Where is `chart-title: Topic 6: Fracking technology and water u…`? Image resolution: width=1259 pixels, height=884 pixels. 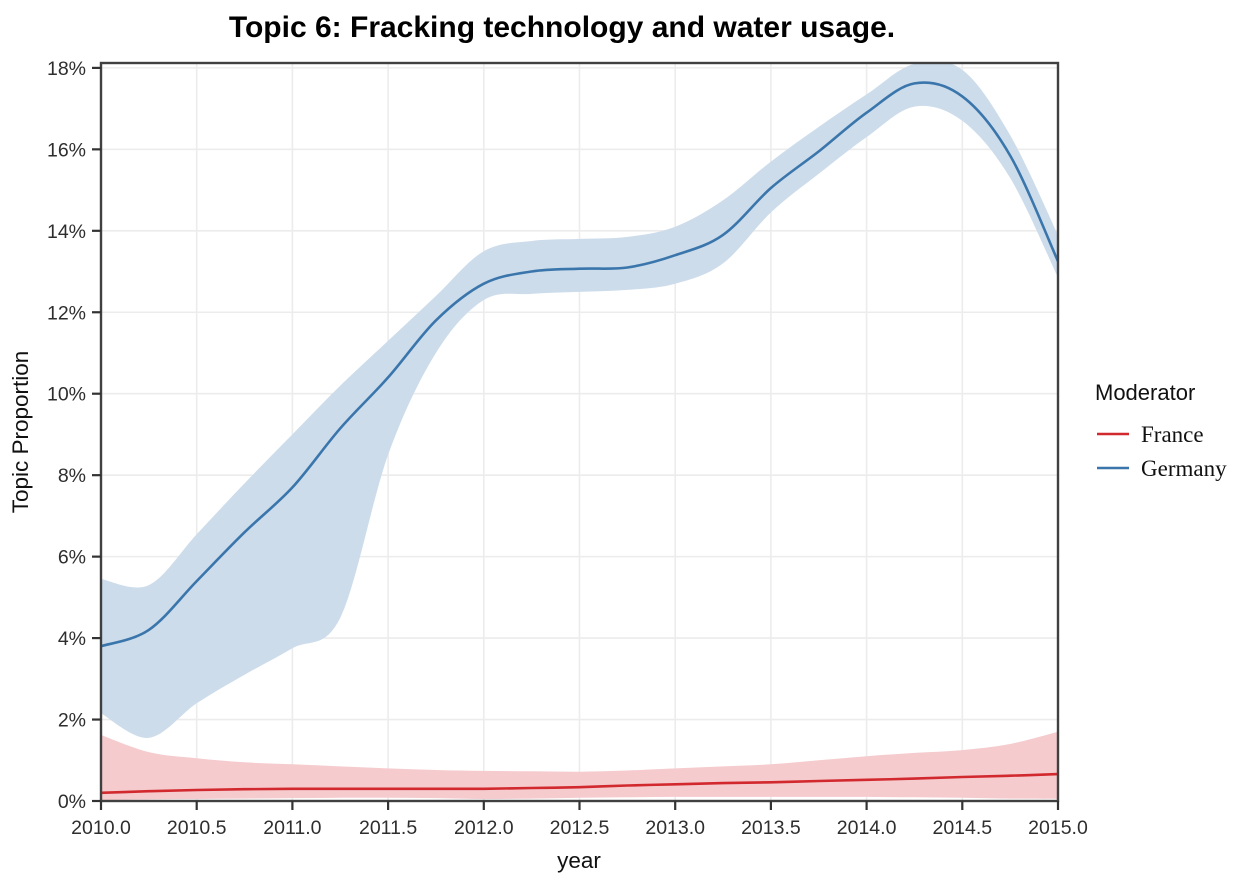 chart-title: Topic 6: Fracking technology and water u… is located at coordinates (562, 27).